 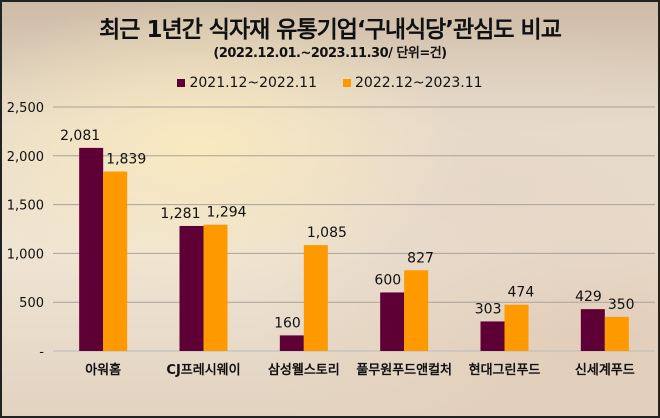 I want to click on y-tick-label: 2,000, so click(x=25, y=157).